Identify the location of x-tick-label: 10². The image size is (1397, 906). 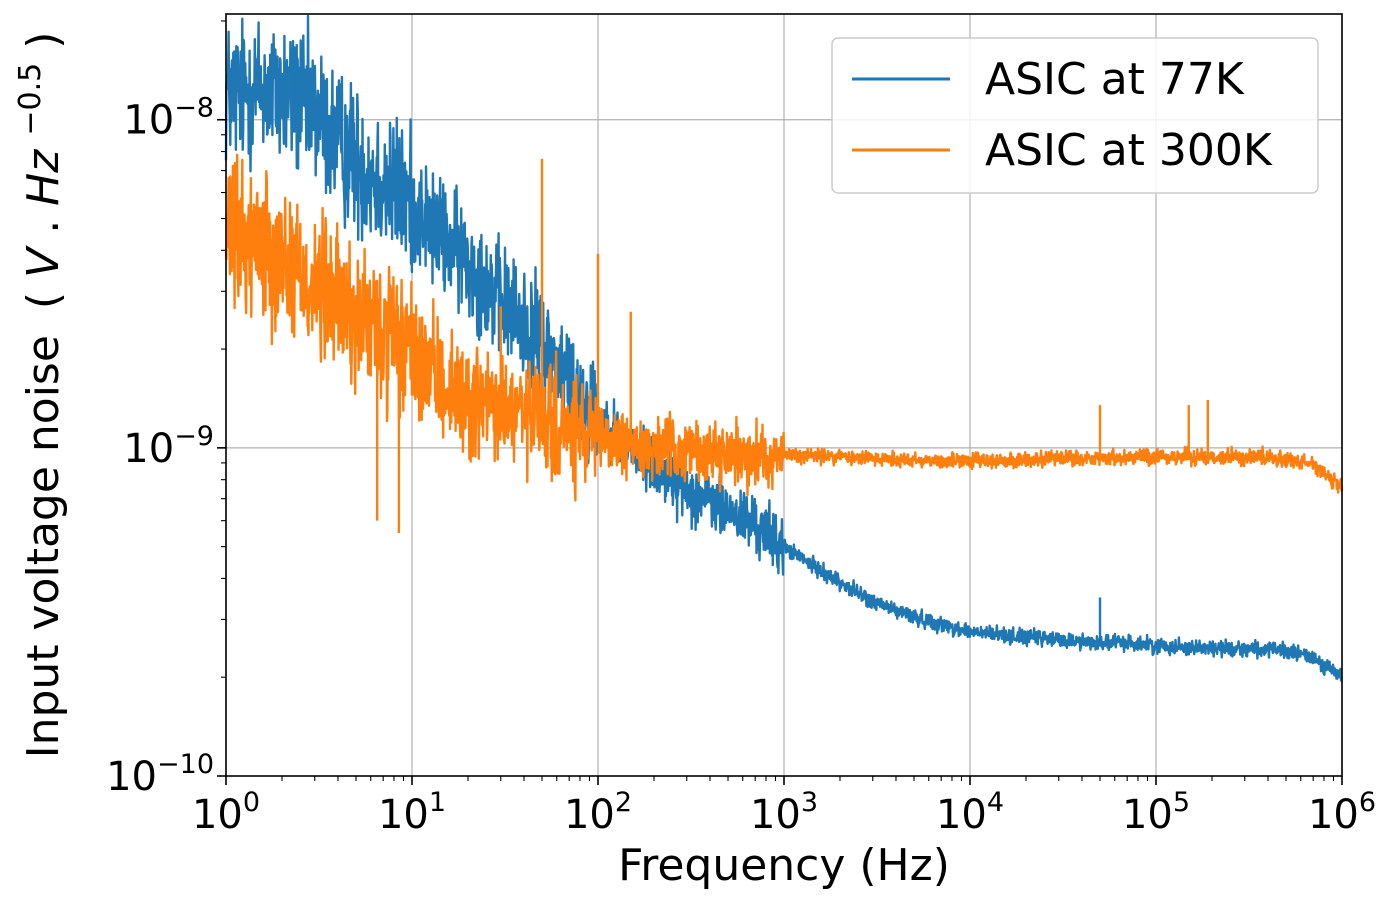
(598, 812).